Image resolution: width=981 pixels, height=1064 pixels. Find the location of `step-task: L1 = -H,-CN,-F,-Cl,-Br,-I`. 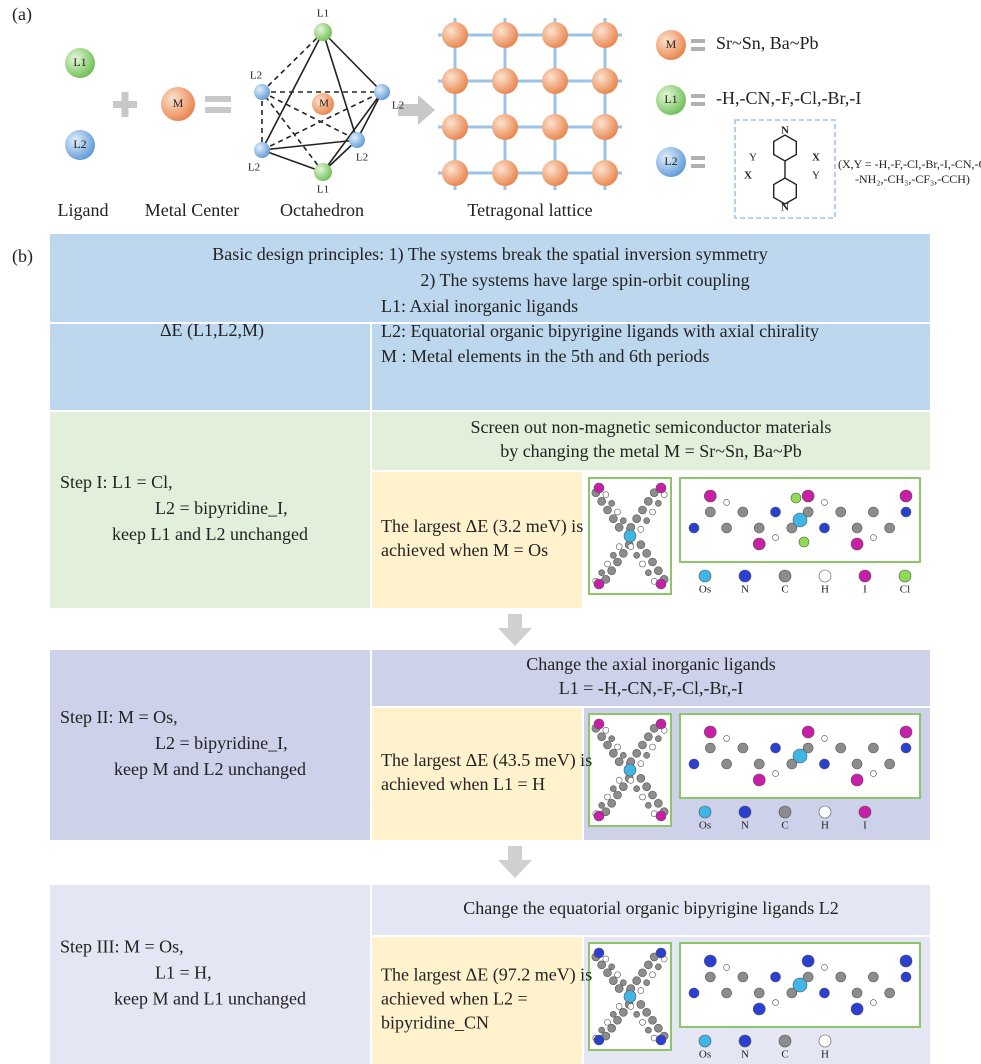

step-task: L1 = -H,-CN,-F,-Cl,-Br,-I is located at coordinates (651, 688).